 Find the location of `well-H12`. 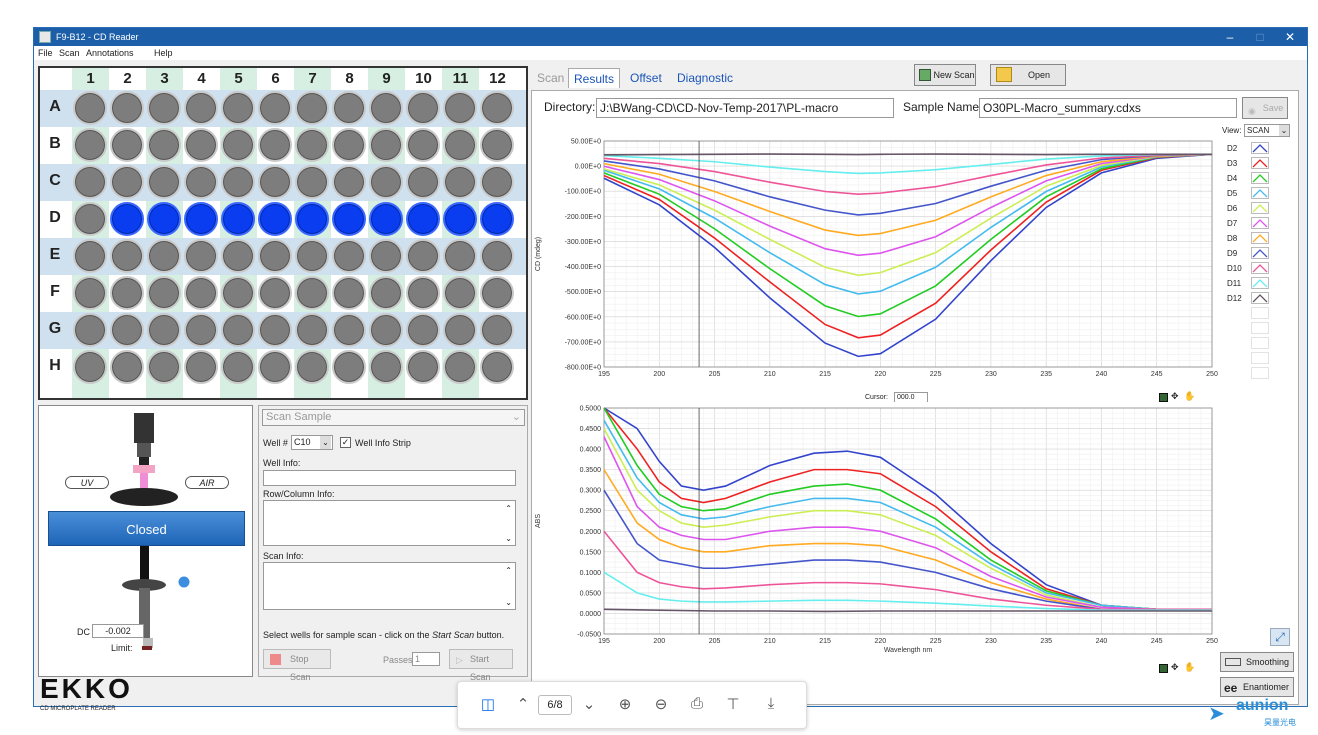

well-H12 is located at coordinates (497, 367).